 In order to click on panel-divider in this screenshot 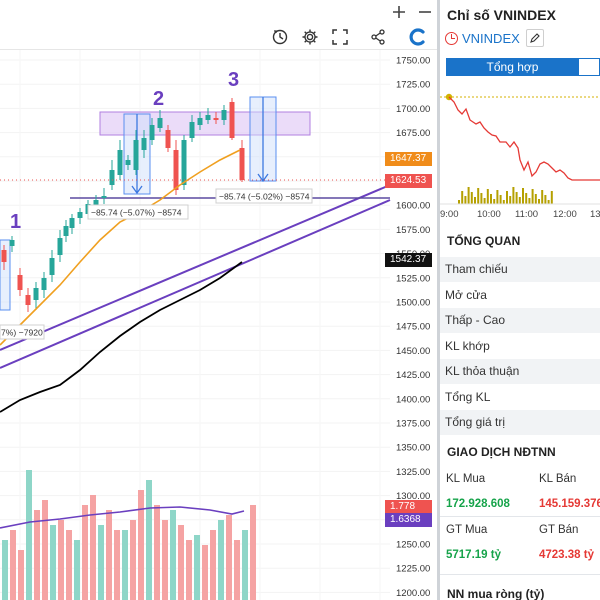, I will do `click(438, 300)`.